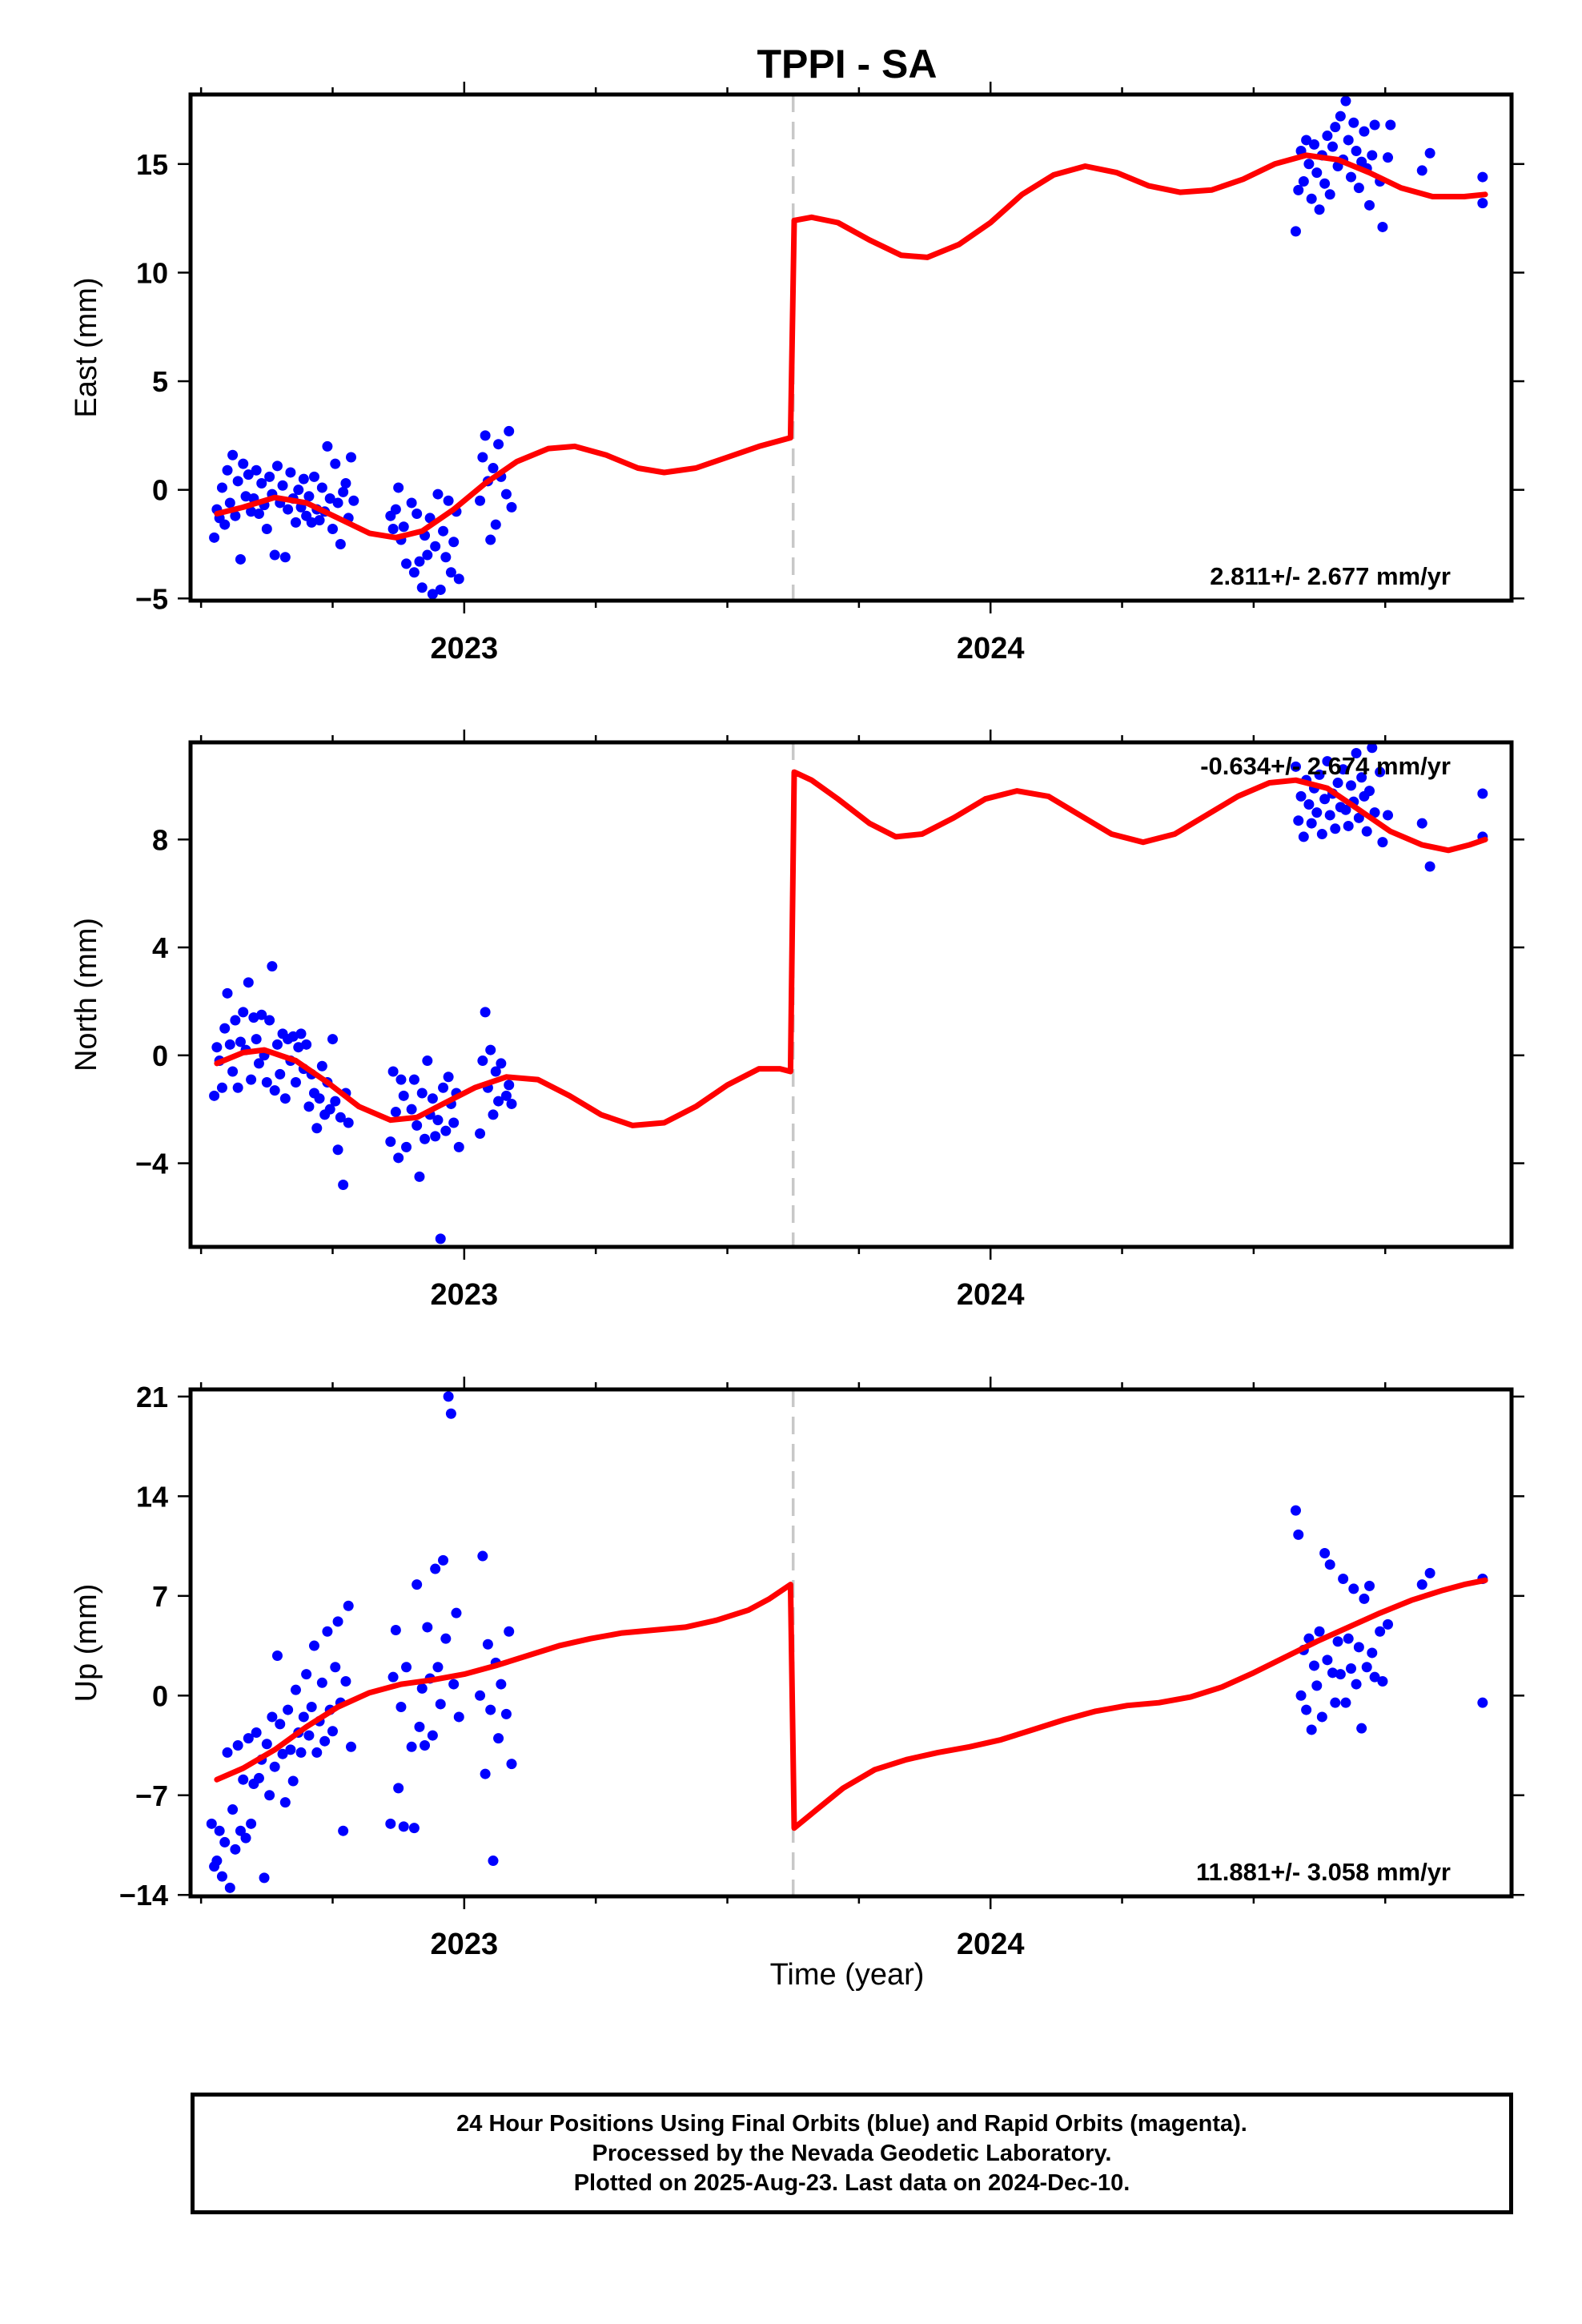  What do you see at coordinates (152, 272) in the screenshot?
I see `y-tick-label: 10` at bounding box center [152, 272].